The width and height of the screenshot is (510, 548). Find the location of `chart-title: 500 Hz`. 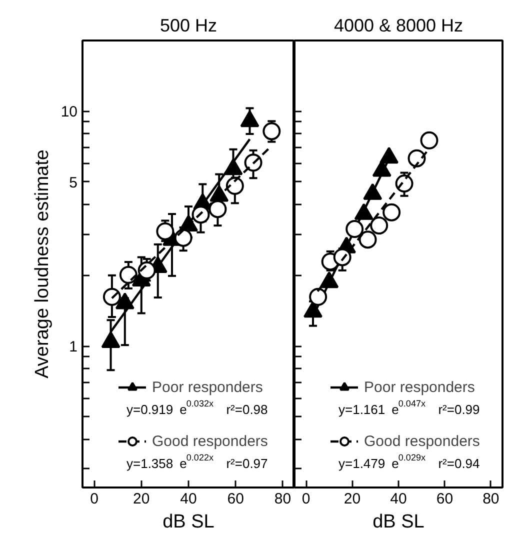

chart-title: 500 Hz is located at coordinates (189, 26).